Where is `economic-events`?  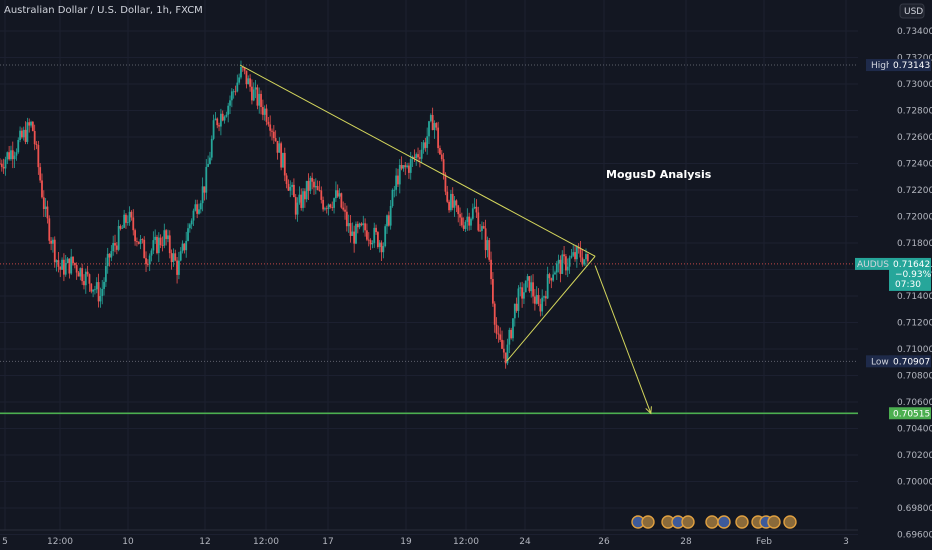 economic-events is located at coordinates (714, 522).